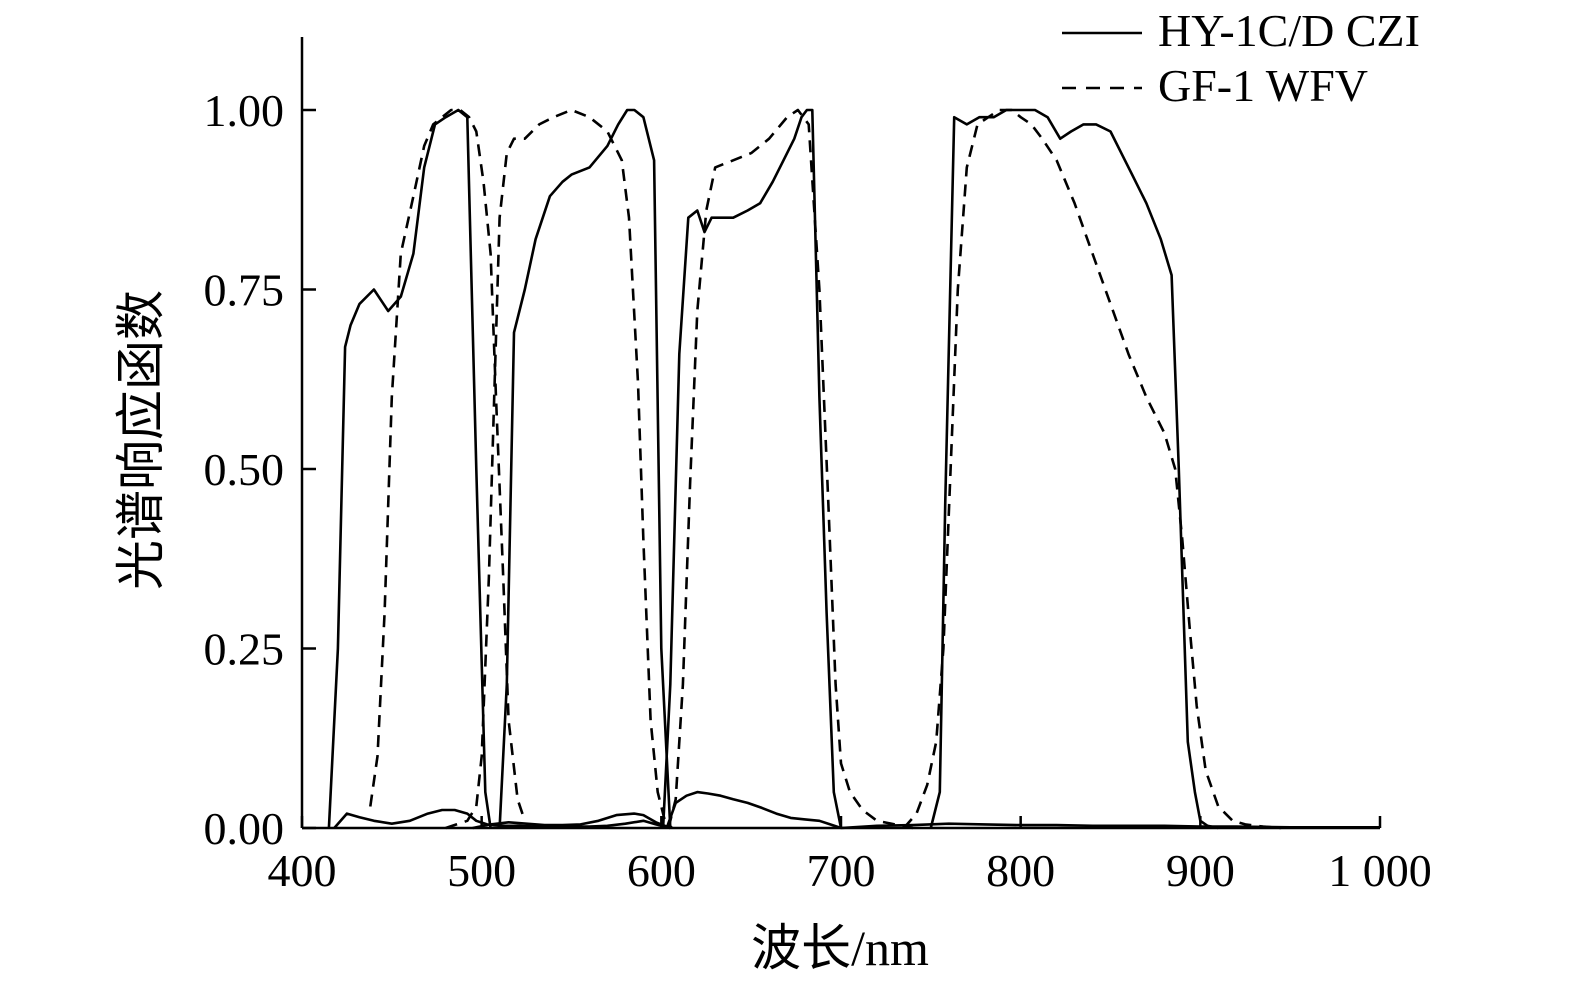 Image resolution: width=1575 pixels, height=985 pixels. What do you see at coordinates (840, 948) in the screenshot?
I see `x-axis-title: 波长/nm` at bounding box center [840, 948].